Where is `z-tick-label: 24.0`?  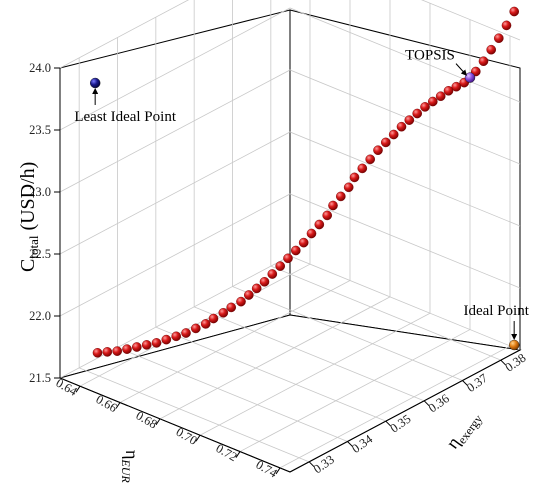 z-tick-label: 24.0 is located at coordinates (40, 68).